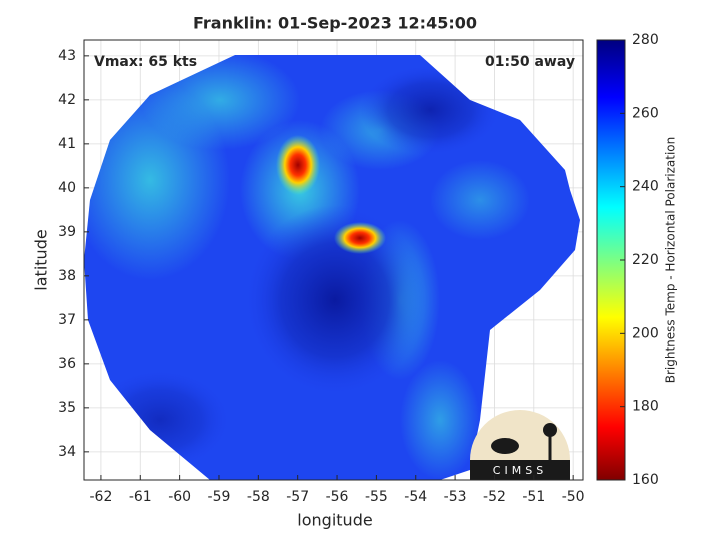 The height and width of the screenshot is (540, 720). What do you see at coordinates (297, 497) in the screenshot?
I see `x-tick-label: -57` at bounding box center [297, 497].